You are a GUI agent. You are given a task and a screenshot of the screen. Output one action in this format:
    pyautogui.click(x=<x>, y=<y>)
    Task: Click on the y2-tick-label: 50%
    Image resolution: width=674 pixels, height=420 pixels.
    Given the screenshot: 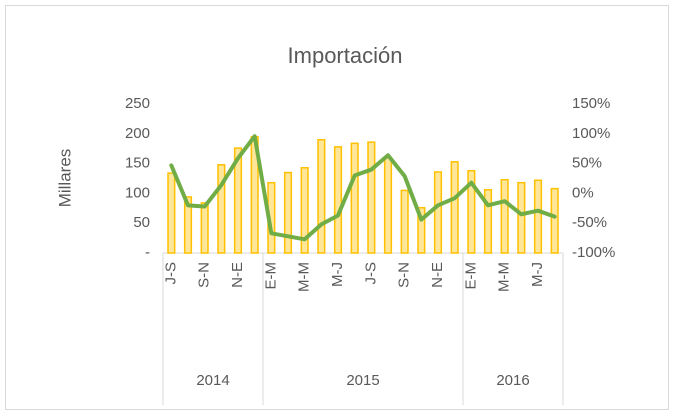 What is the action you would take?
    pyautogui.click(x=587, y=163)
    